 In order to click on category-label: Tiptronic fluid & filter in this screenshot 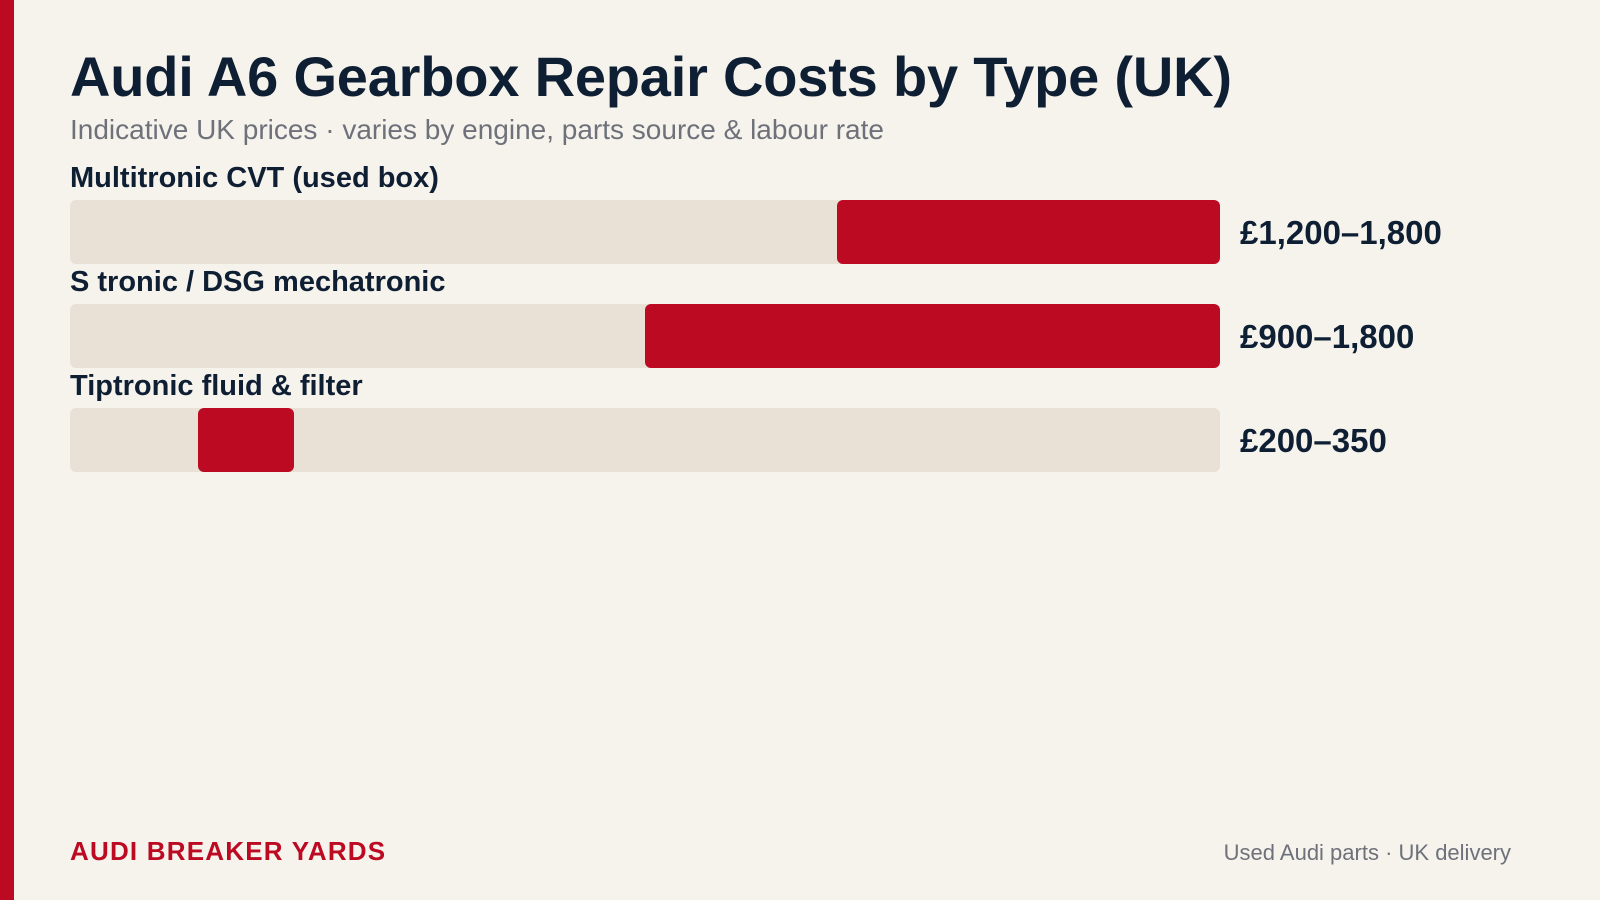, I will do `click(216, 386)`.